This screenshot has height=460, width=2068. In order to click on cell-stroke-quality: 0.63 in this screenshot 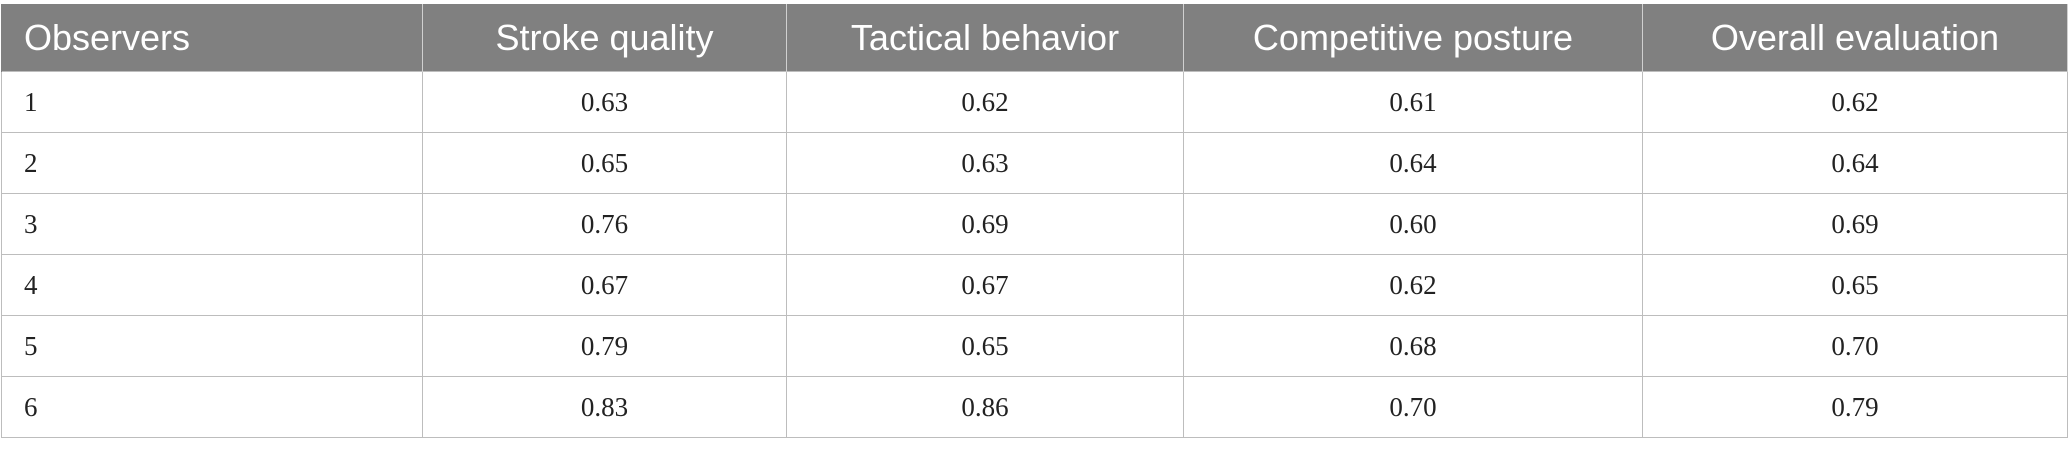, I will do `click(604, 102)`.